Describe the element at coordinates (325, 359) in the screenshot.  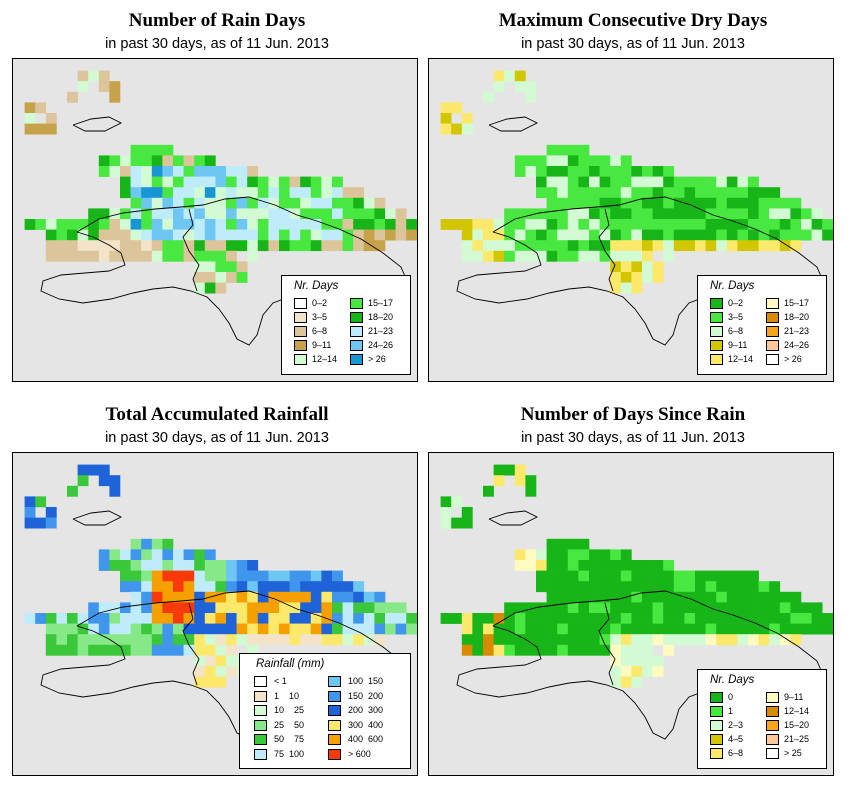
I see `legend-label: 12–14` at that location.